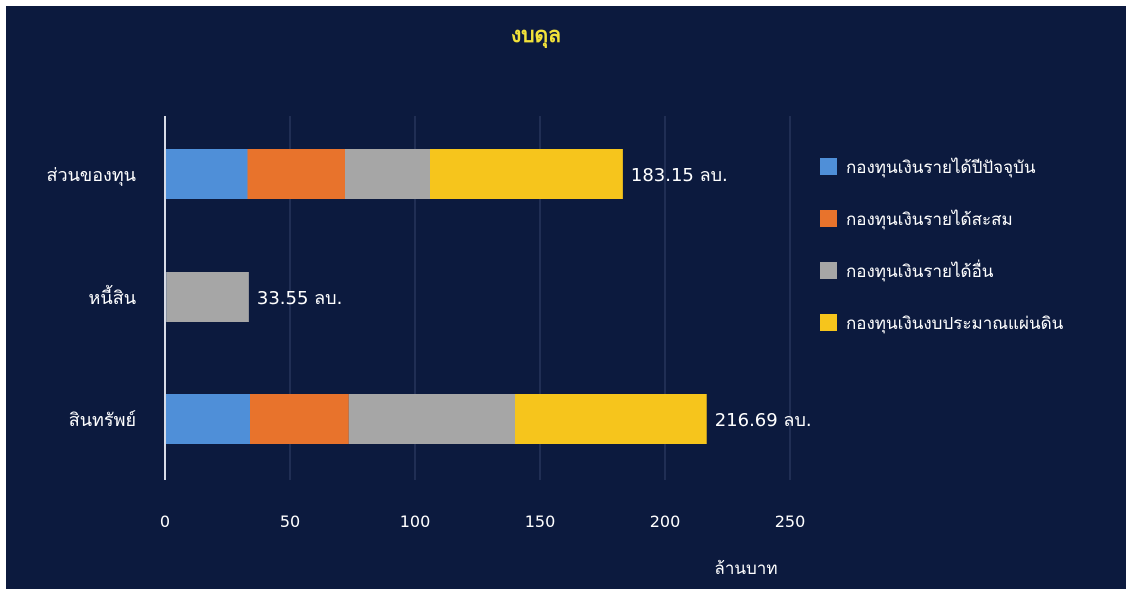 The image size is (1132, 595). Describe the element at coordinates (540, 521) in the screenshot. I see `x-tick-label: 150` at that location.